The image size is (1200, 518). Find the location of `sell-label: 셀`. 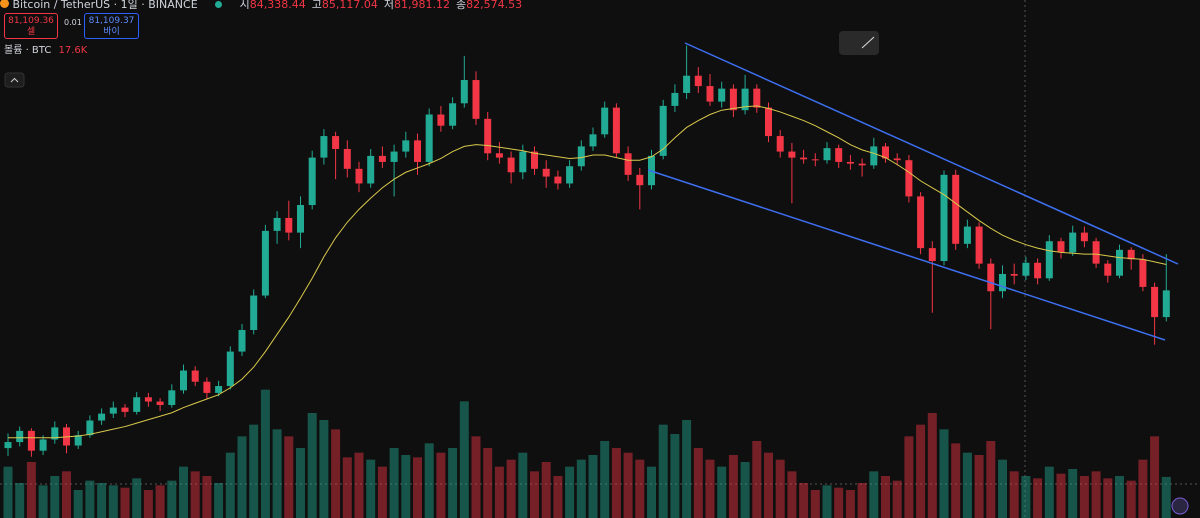

sell-label: 셀 is located at coordinates (31, 32).